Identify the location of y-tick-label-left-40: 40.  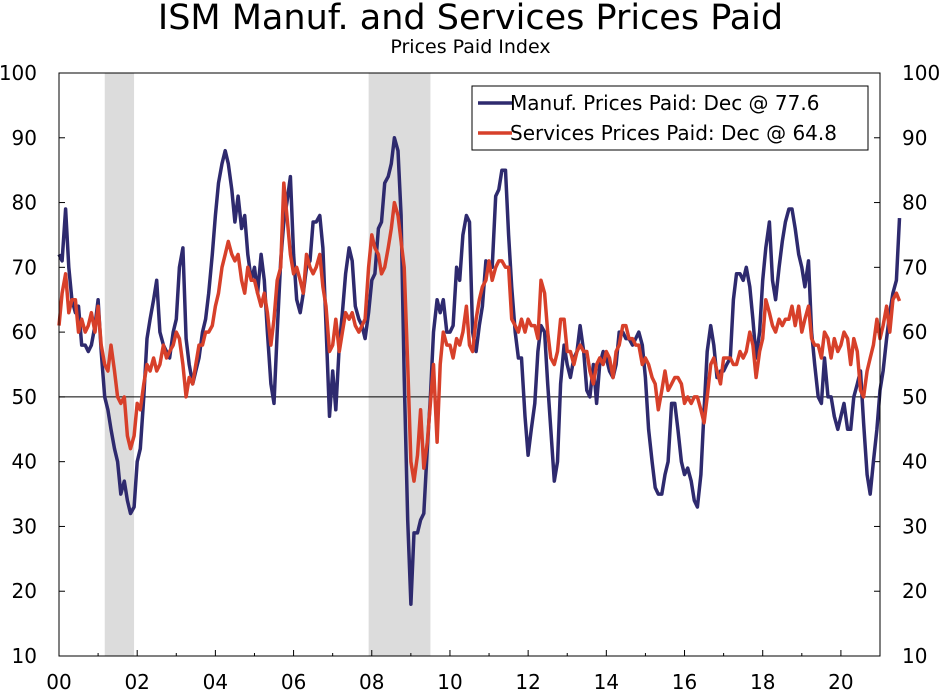
(24, 462).